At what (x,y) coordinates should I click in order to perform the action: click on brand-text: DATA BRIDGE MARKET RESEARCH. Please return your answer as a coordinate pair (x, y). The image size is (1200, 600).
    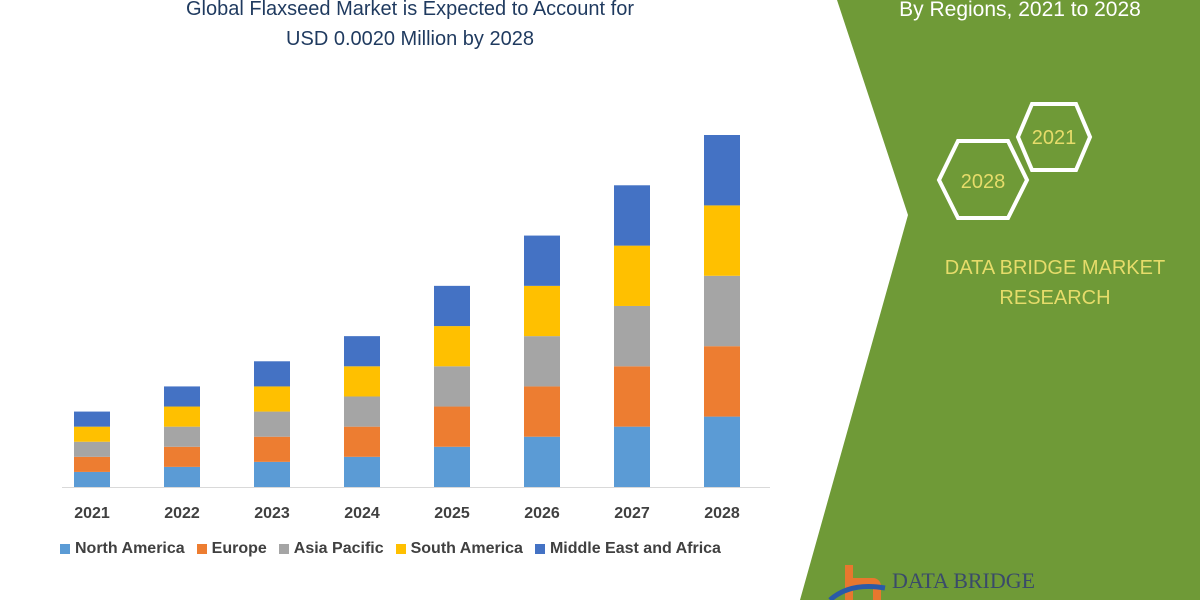
    Looking at the image, I should click on (1055, 283).